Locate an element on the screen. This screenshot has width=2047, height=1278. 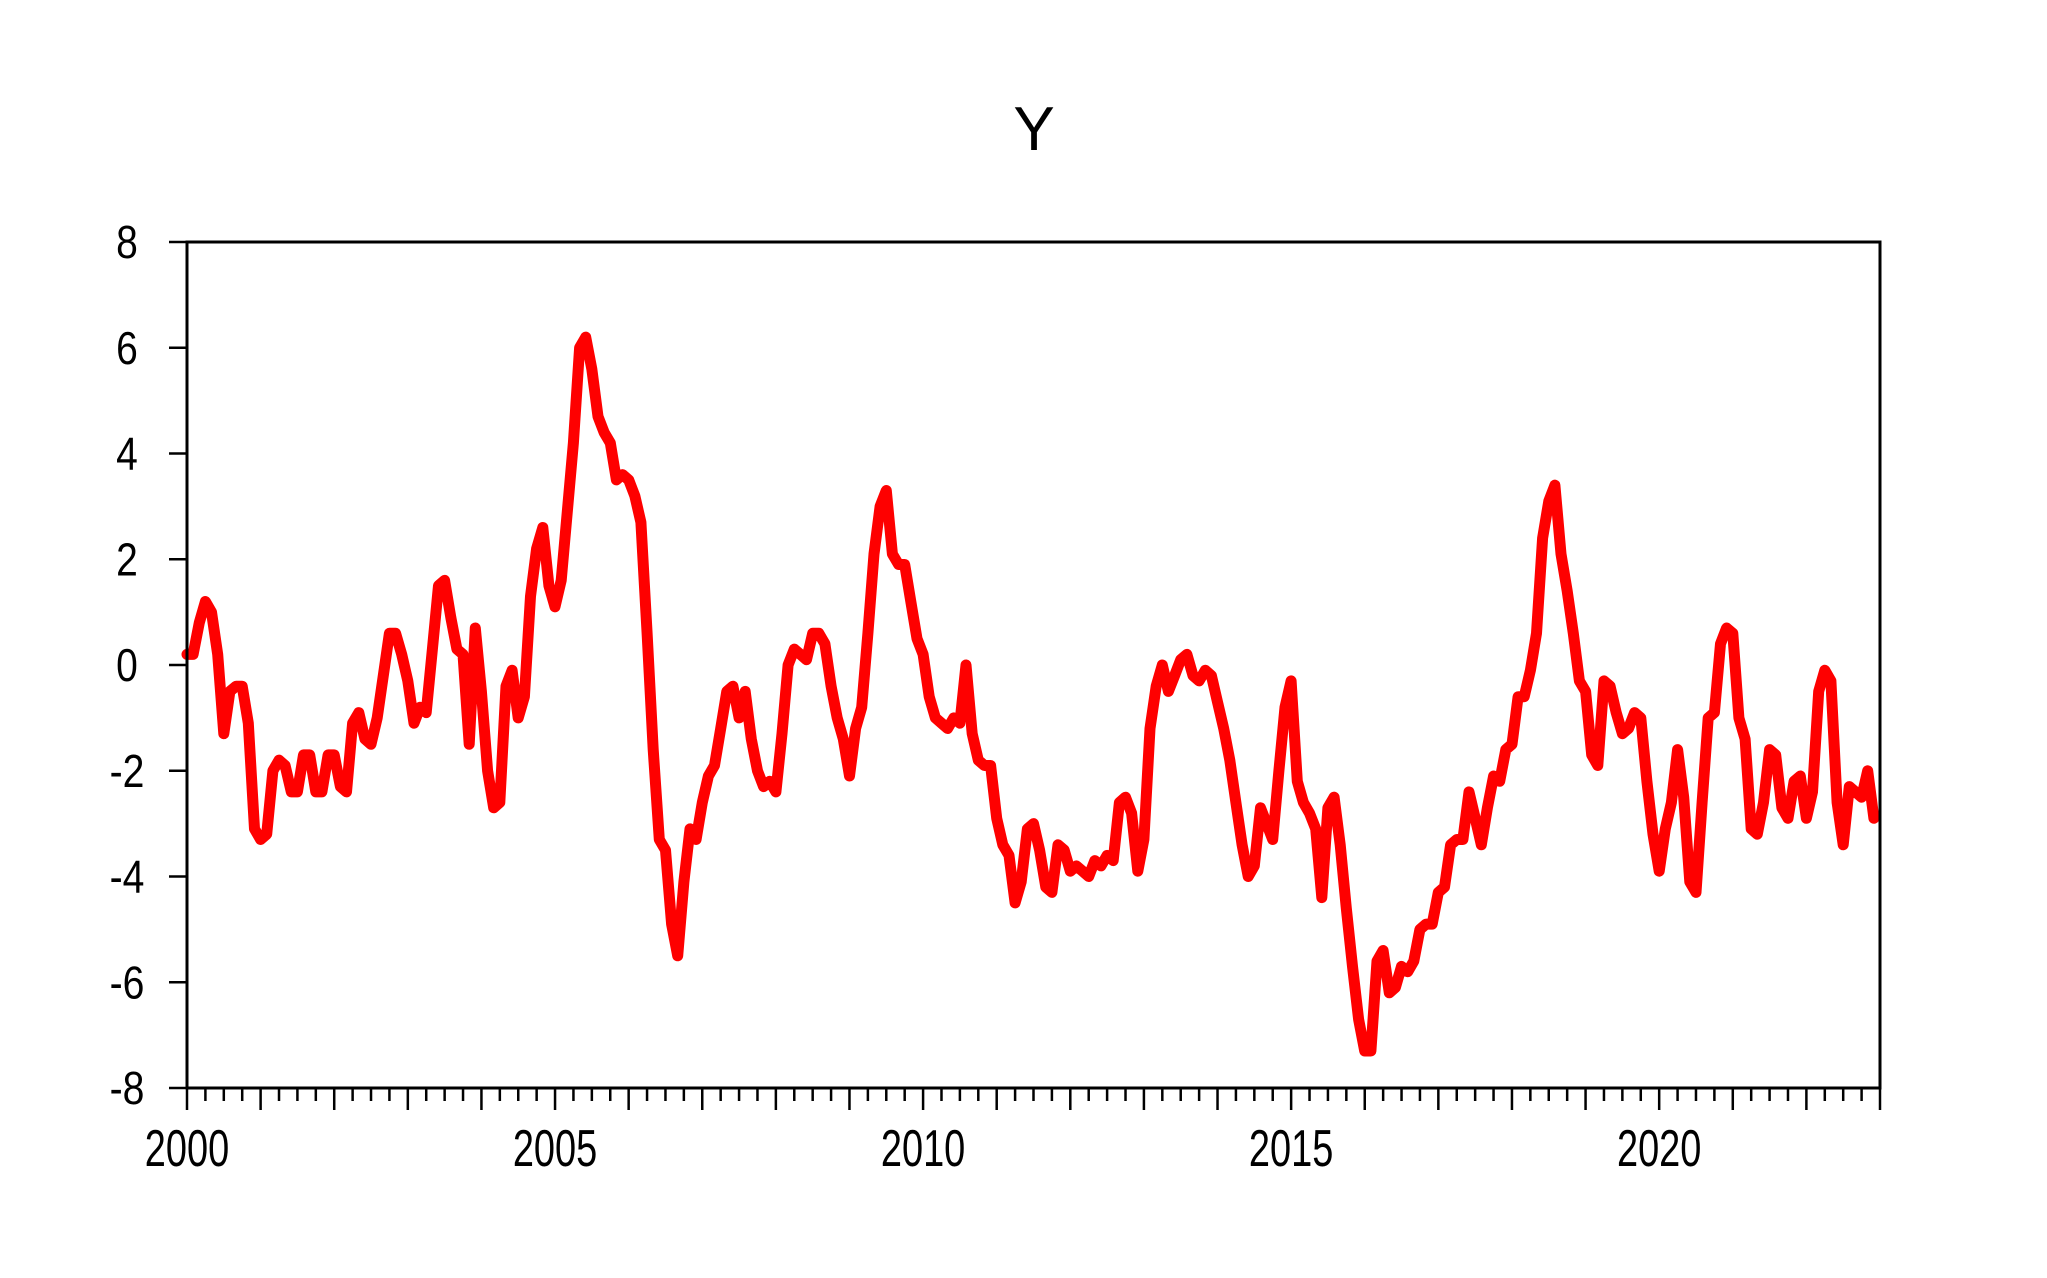
x-tick-label-2005: 2005 is located at coordinates (555, 1149).